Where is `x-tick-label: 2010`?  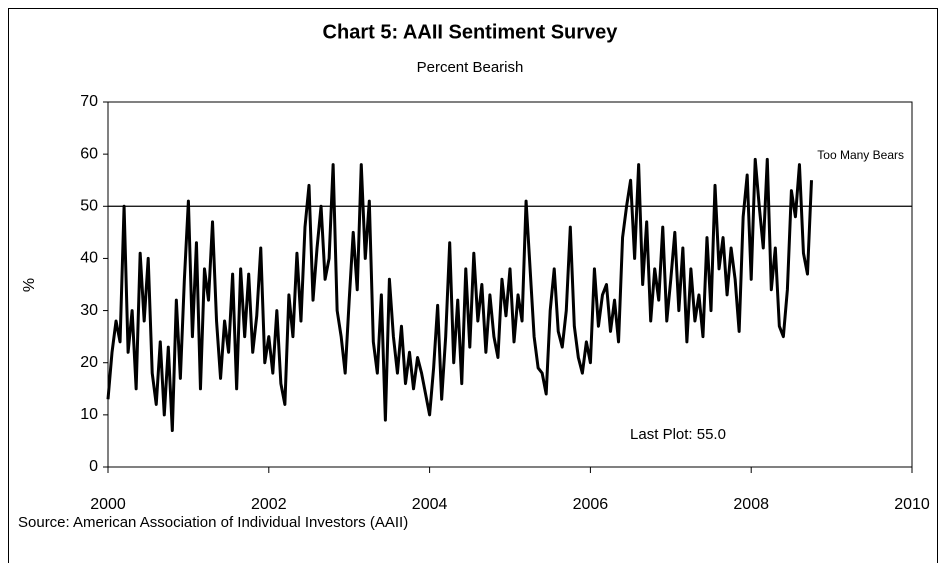
x-tick-label: 2010 is located at coordinates (912, 504).